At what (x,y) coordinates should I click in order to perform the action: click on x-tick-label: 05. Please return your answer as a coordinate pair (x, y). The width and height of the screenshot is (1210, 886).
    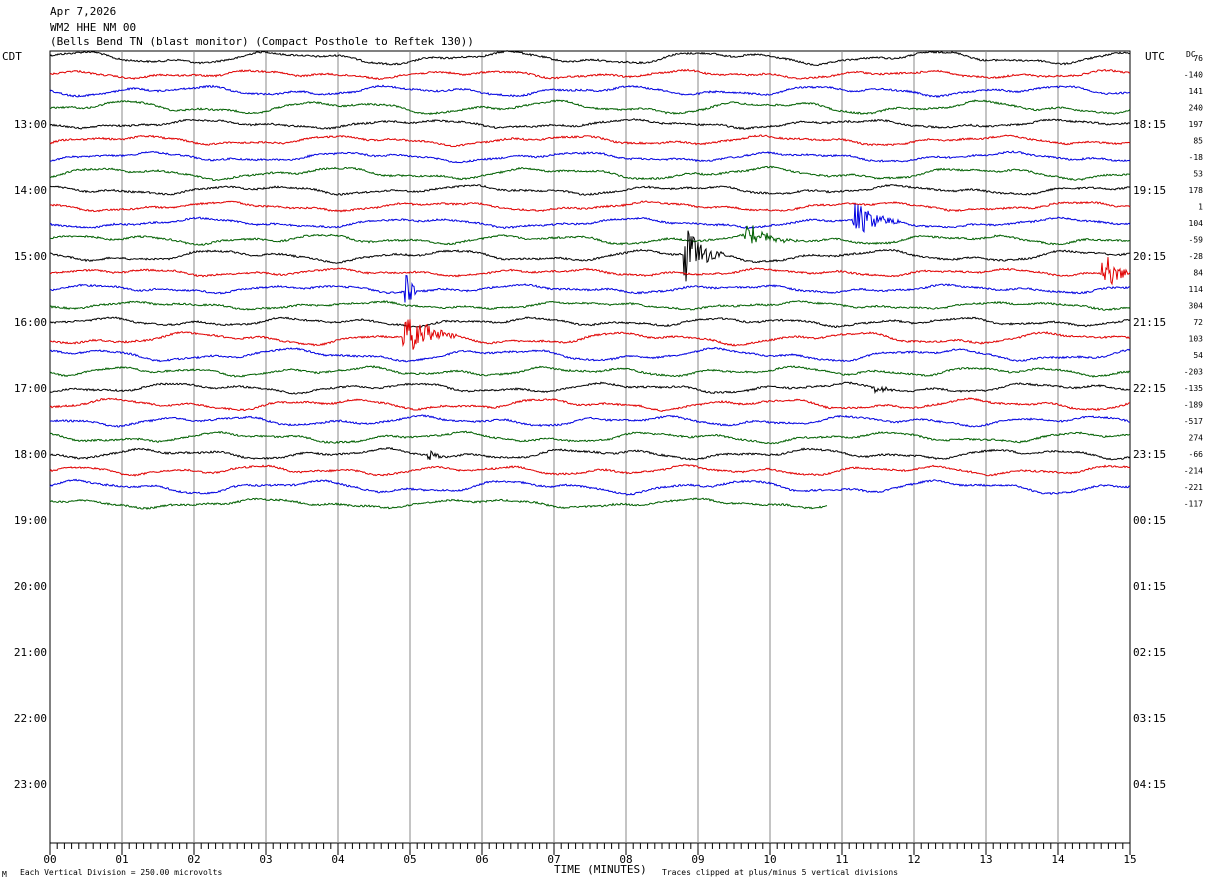
    Looking at the image, I should click on (409, 859).